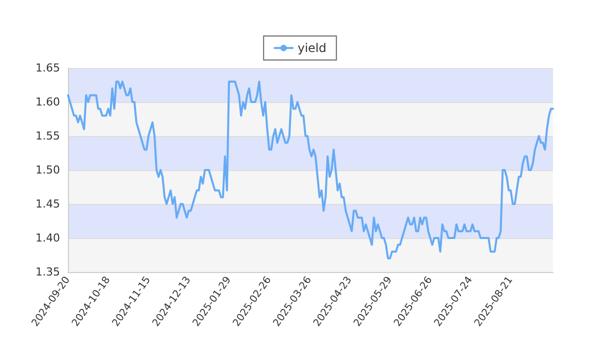  Describe the element at coordinates (48, 136) in the screenshot. I see `y-tick-label: 1.55` at that location.